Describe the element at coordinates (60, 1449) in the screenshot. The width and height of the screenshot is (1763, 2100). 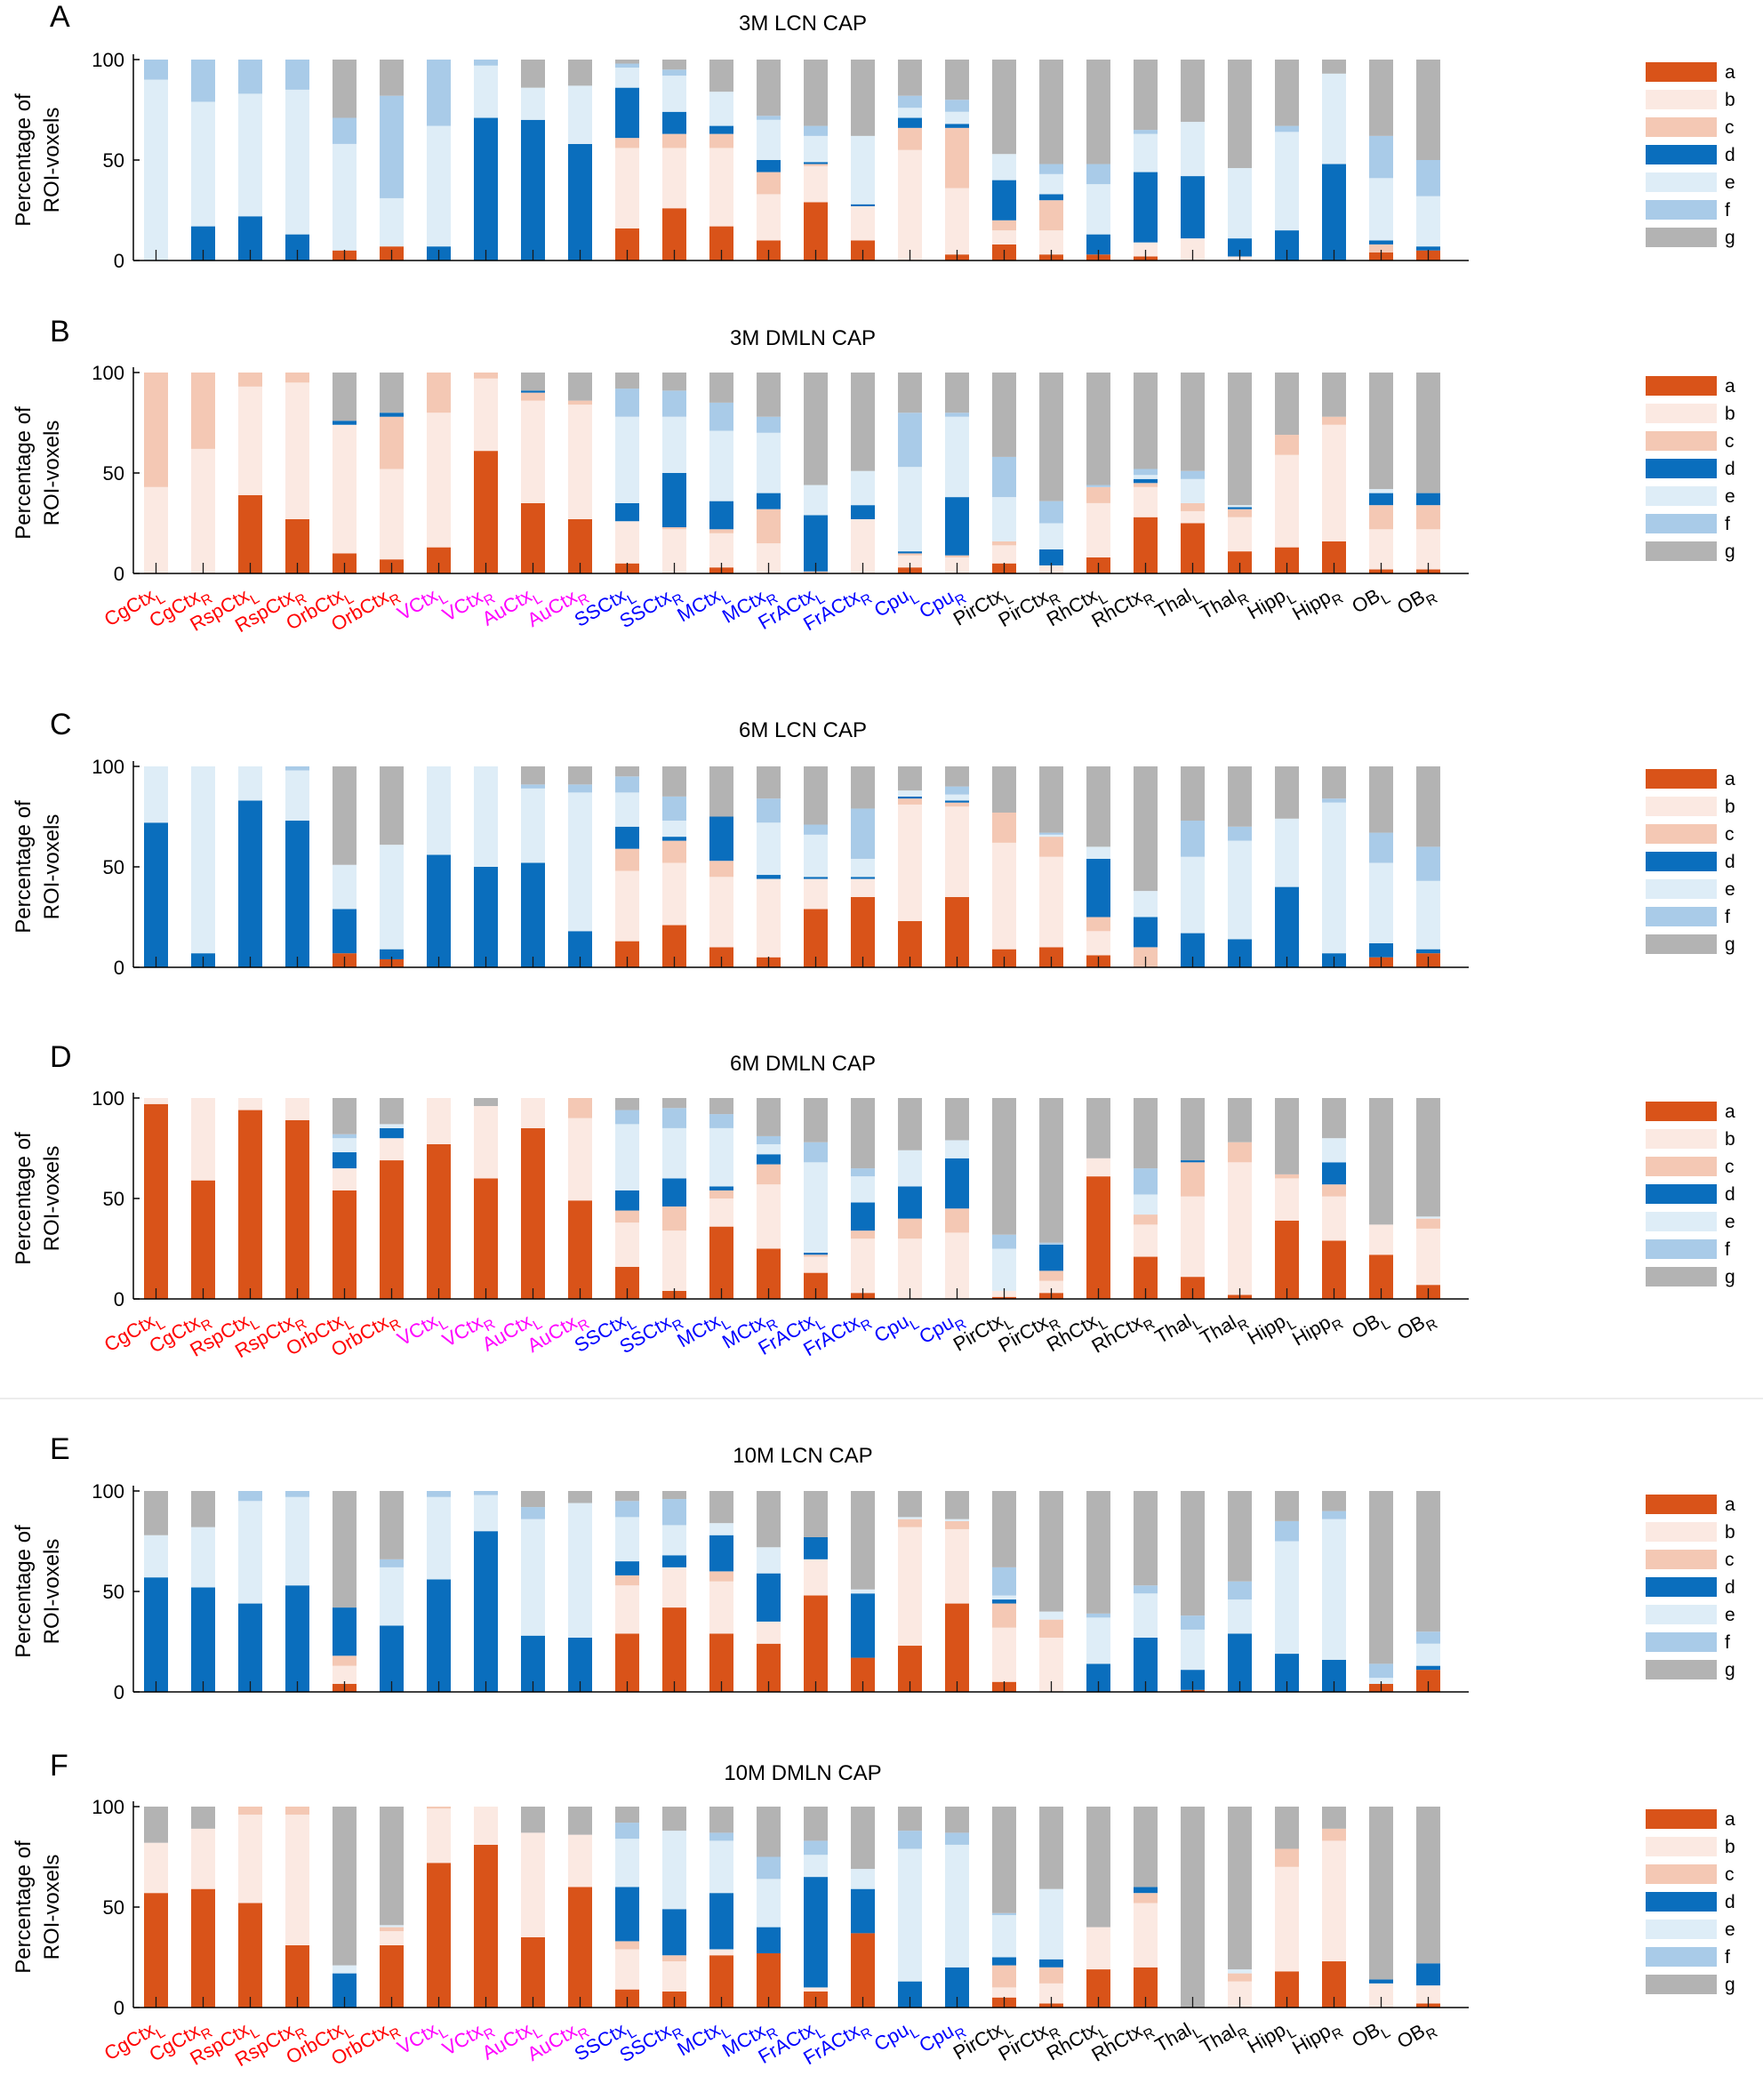
I see `panel-letter: E` at that location.